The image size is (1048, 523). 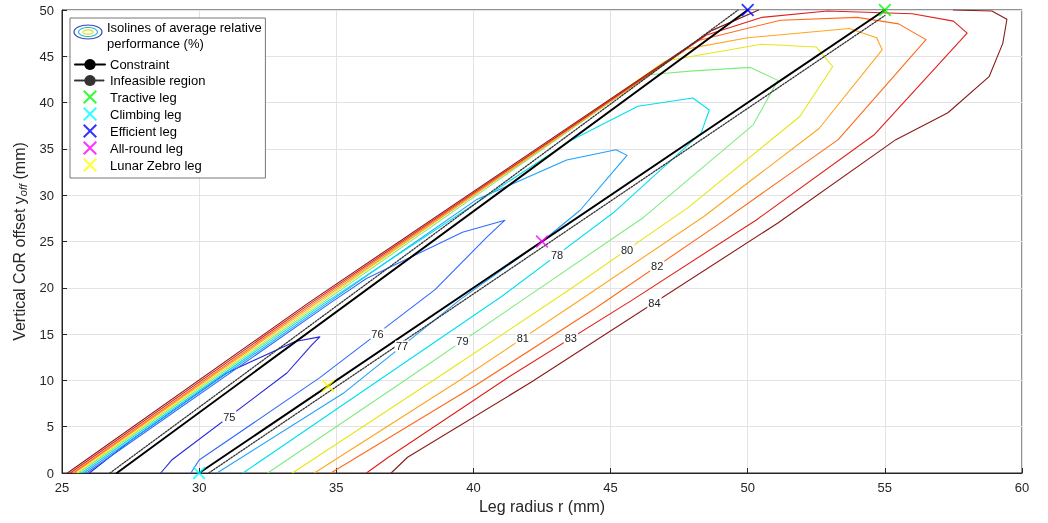 What do you see at coordinates (654, 302) in the screenshot?
I see `annotation: 84` at bounding box center [654, 302].